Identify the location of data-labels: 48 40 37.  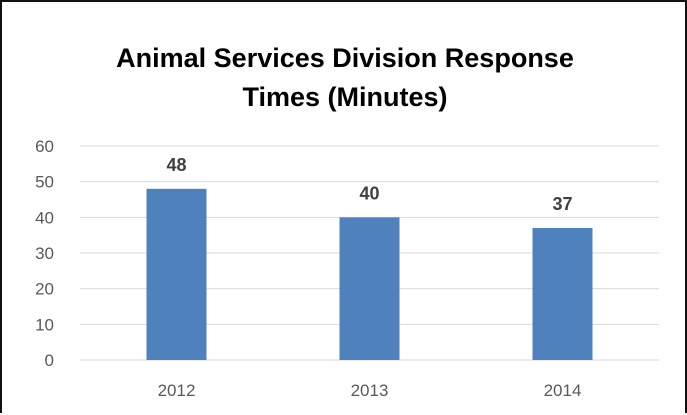
(369, 184).